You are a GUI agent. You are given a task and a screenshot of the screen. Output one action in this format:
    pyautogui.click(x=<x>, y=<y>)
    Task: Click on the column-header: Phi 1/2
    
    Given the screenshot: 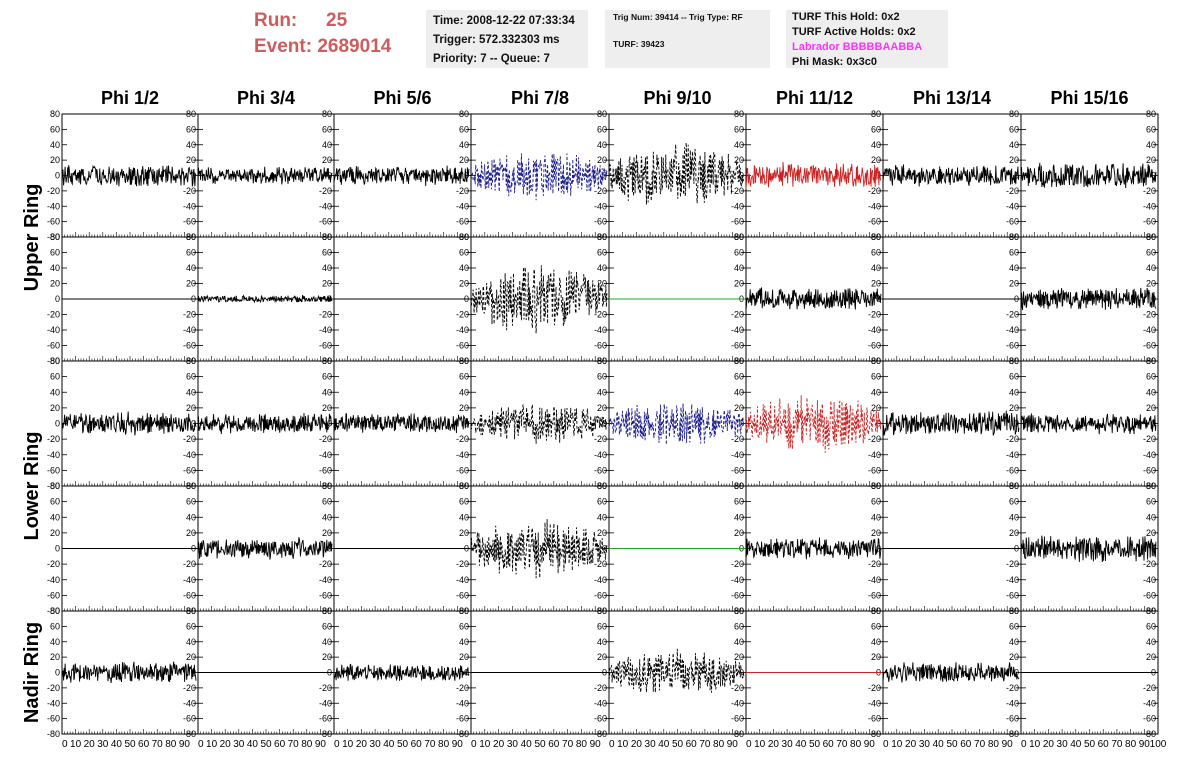 What is the action you would take?
    pyautogui.click(x=130, y=98)
    